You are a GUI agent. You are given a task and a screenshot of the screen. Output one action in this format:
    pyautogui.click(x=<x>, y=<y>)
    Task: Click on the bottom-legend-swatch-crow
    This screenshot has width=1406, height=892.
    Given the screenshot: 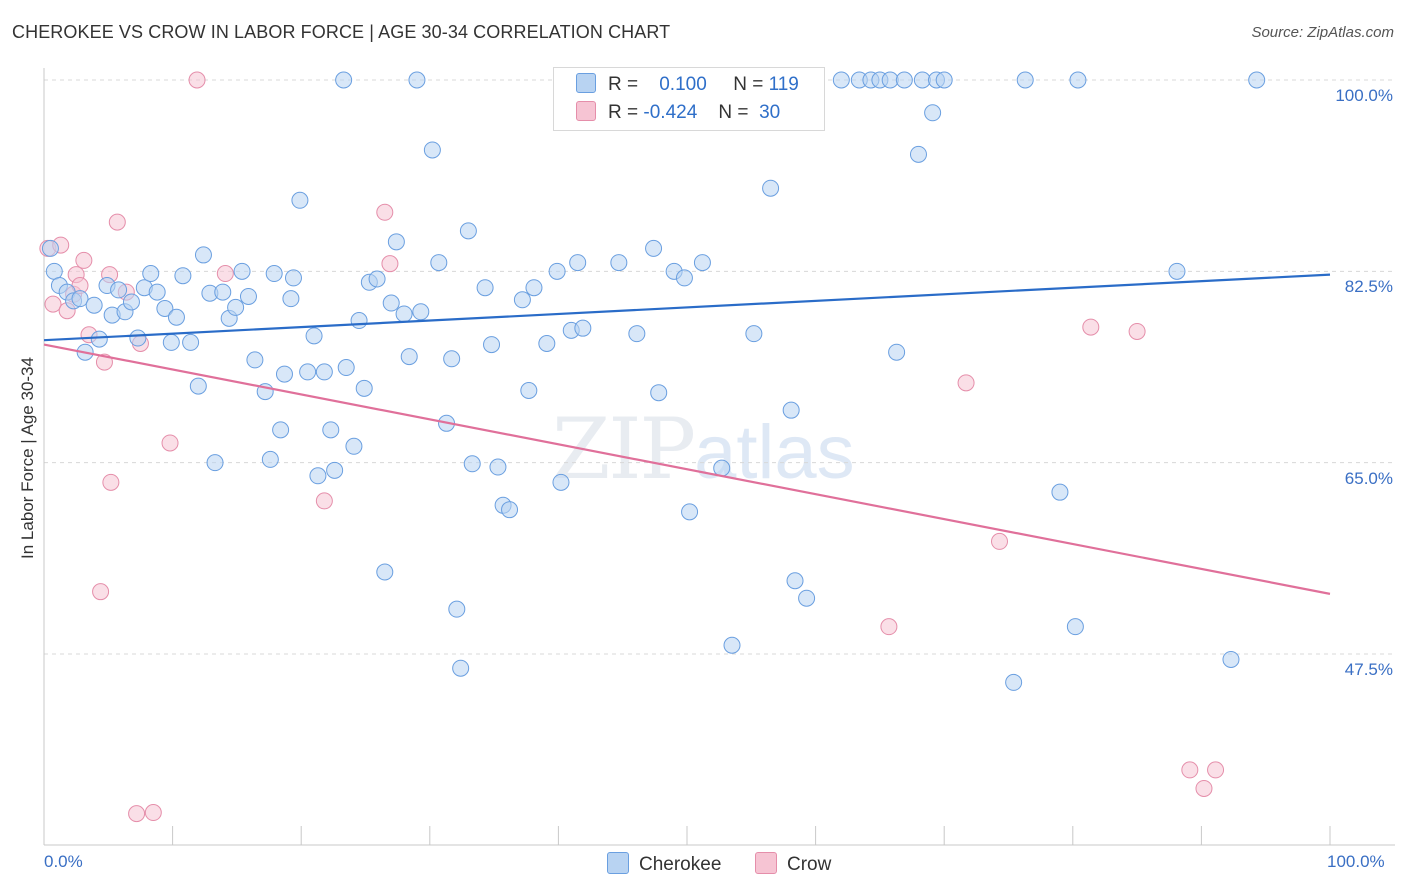 What is the action you would take?
    pyautogui.click(x=766, y=863)
    